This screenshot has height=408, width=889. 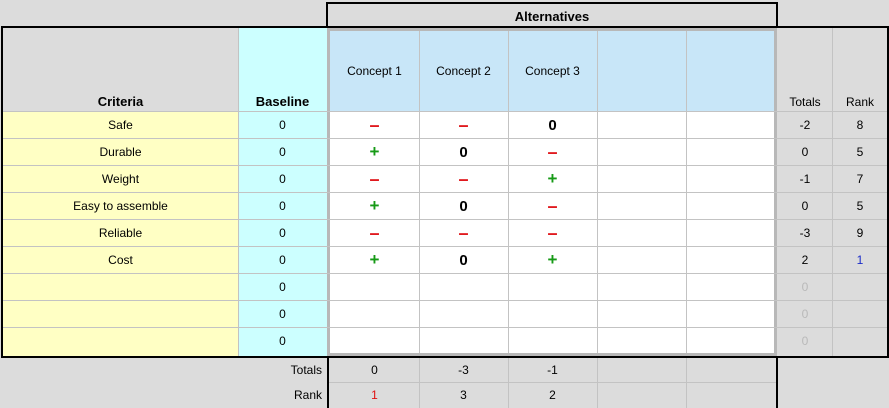 I want to click on footer-rank-concept-1: 1, so click(x=374, y=395).